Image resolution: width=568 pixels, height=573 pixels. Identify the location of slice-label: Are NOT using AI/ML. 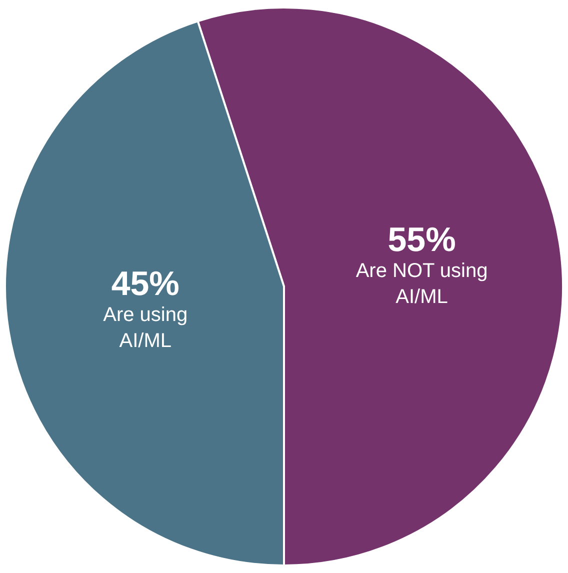
(422, 284).